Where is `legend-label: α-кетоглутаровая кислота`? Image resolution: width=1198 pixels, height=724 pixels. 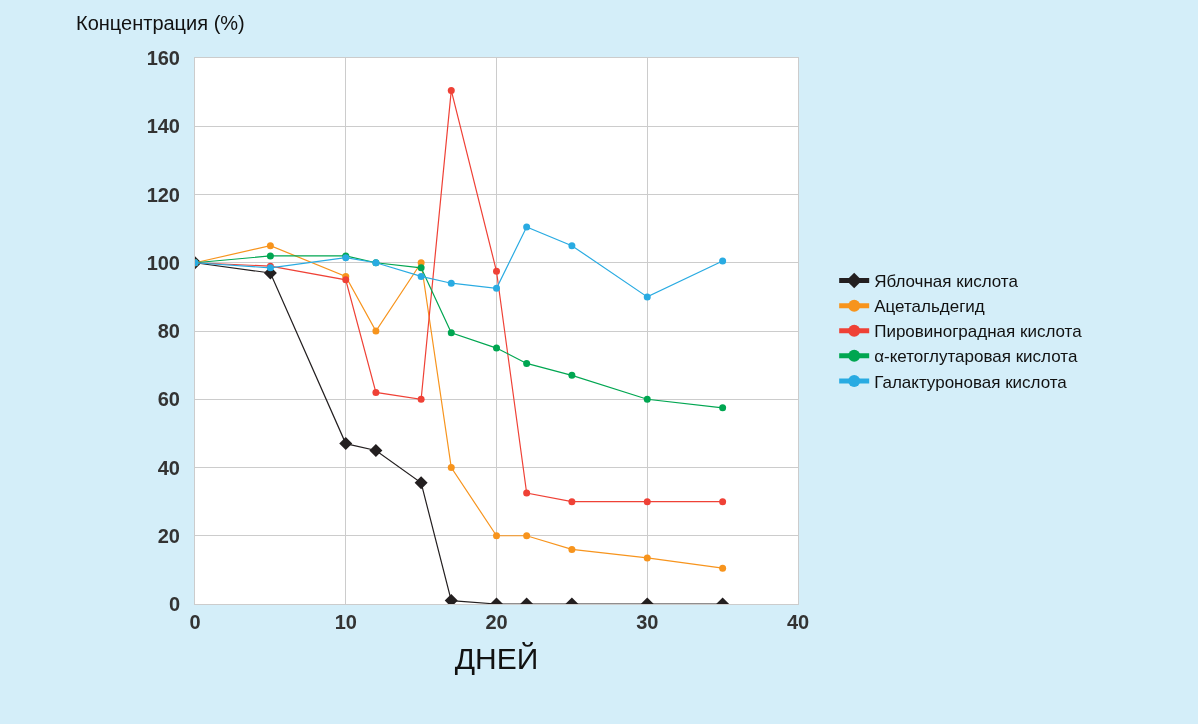
legend-label: α-кетоглутаровая кислота is located at coordinates (976, 357).